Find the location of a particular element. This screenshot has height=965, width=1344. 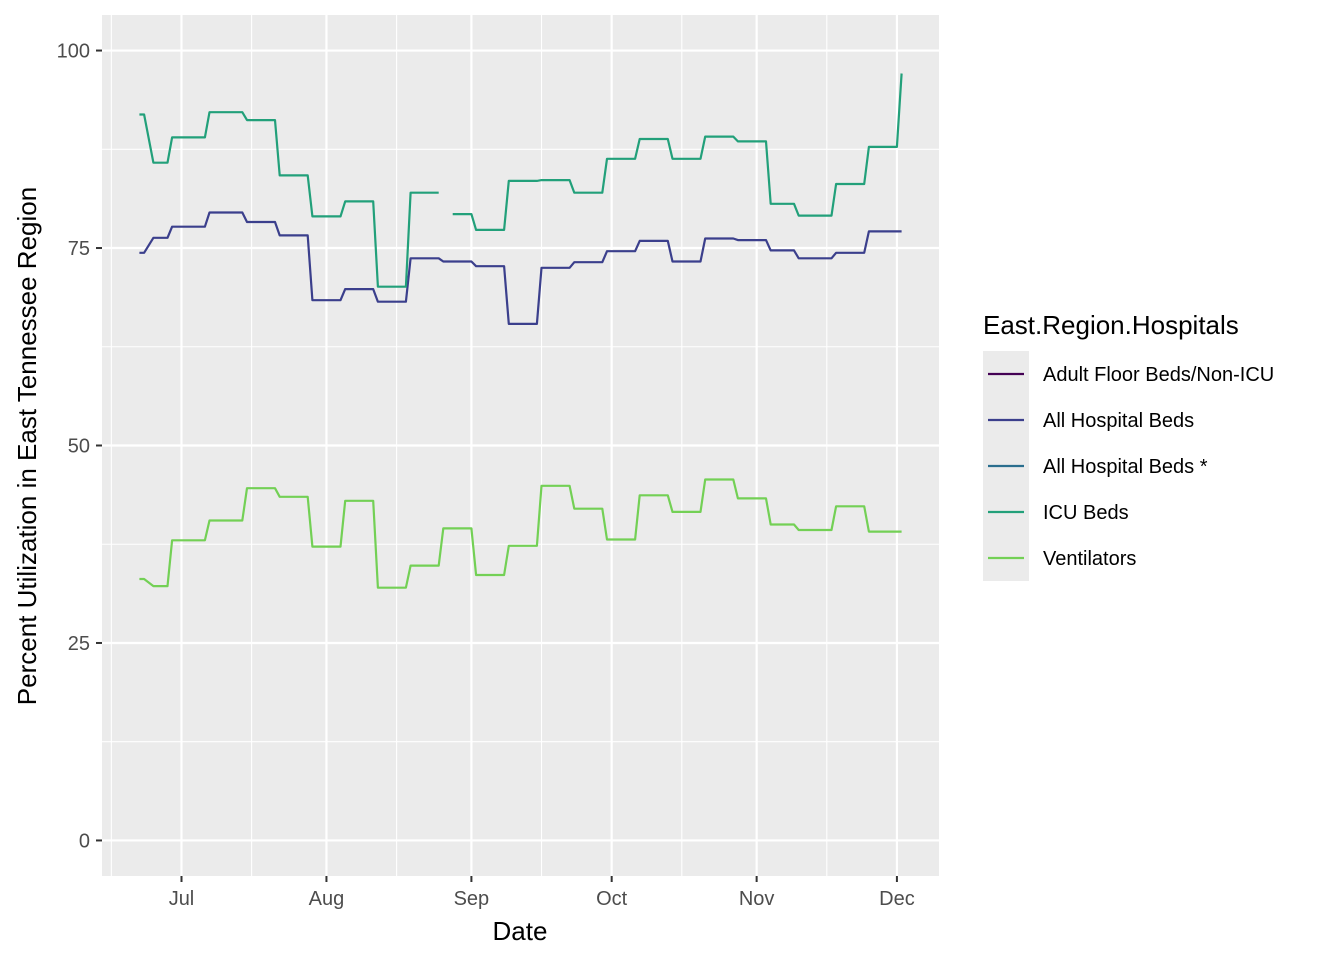

series-line-ventilators is located at coordinates (520, 533).